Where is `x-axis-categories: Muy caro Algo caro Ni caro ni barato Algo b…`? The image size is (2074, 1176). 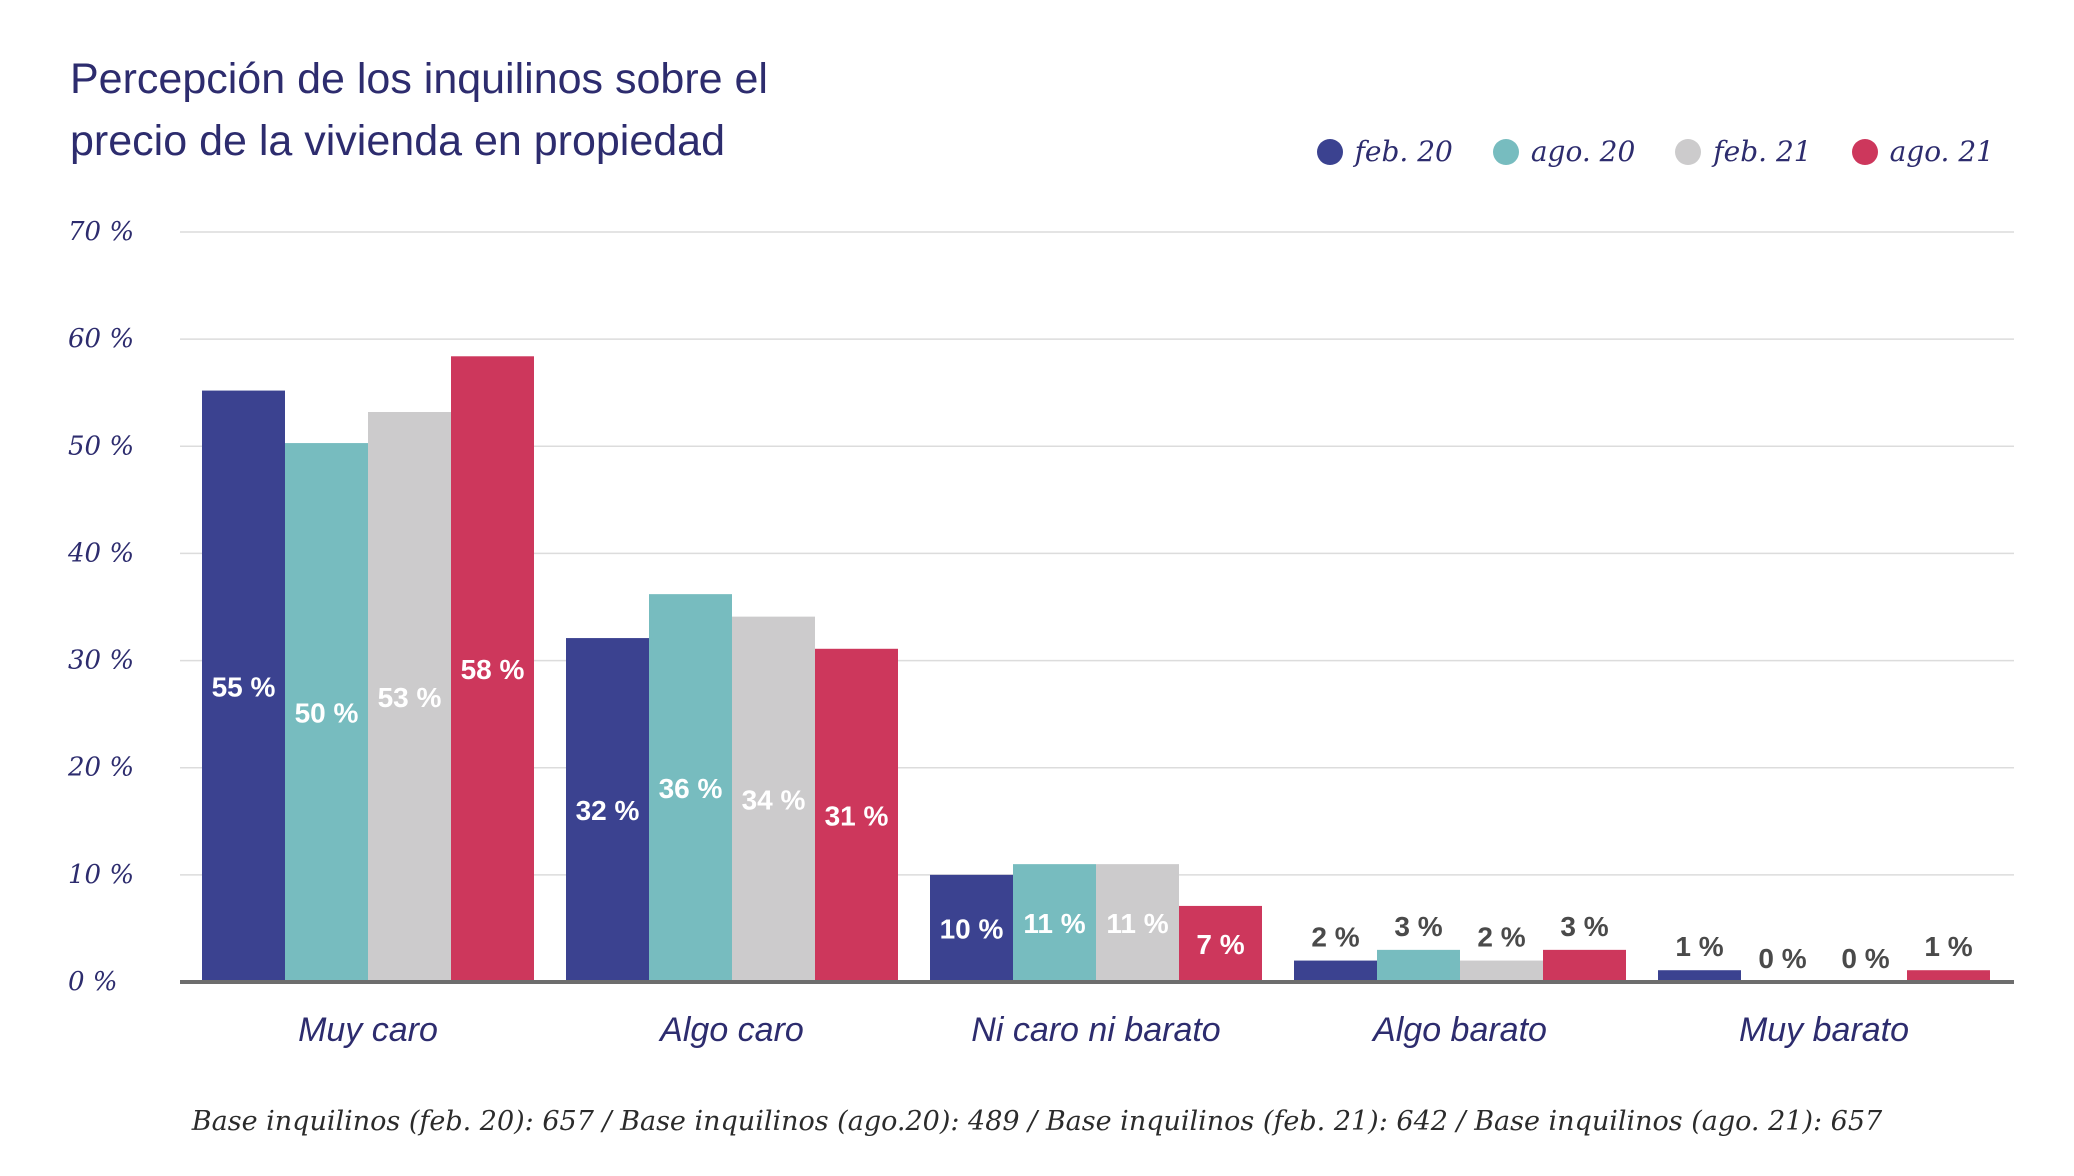 x-axis-categories: Muy caro Algo caro Ni caro ni barato Algo b… is located at coordinates (1103, 1030).